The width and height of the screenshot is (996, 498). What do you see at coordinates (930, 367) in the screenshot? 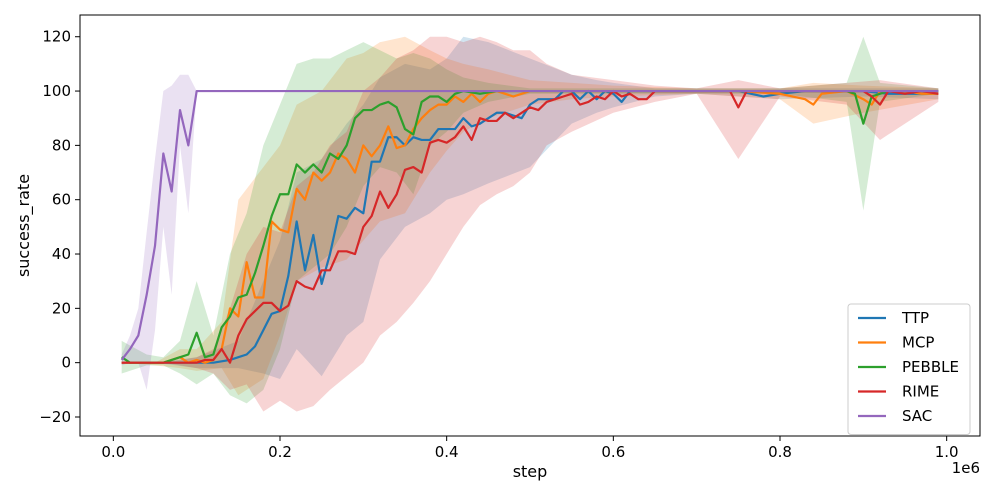
I see `legend-label-pebble: PEBBLE` at bounding box center [930, 367].